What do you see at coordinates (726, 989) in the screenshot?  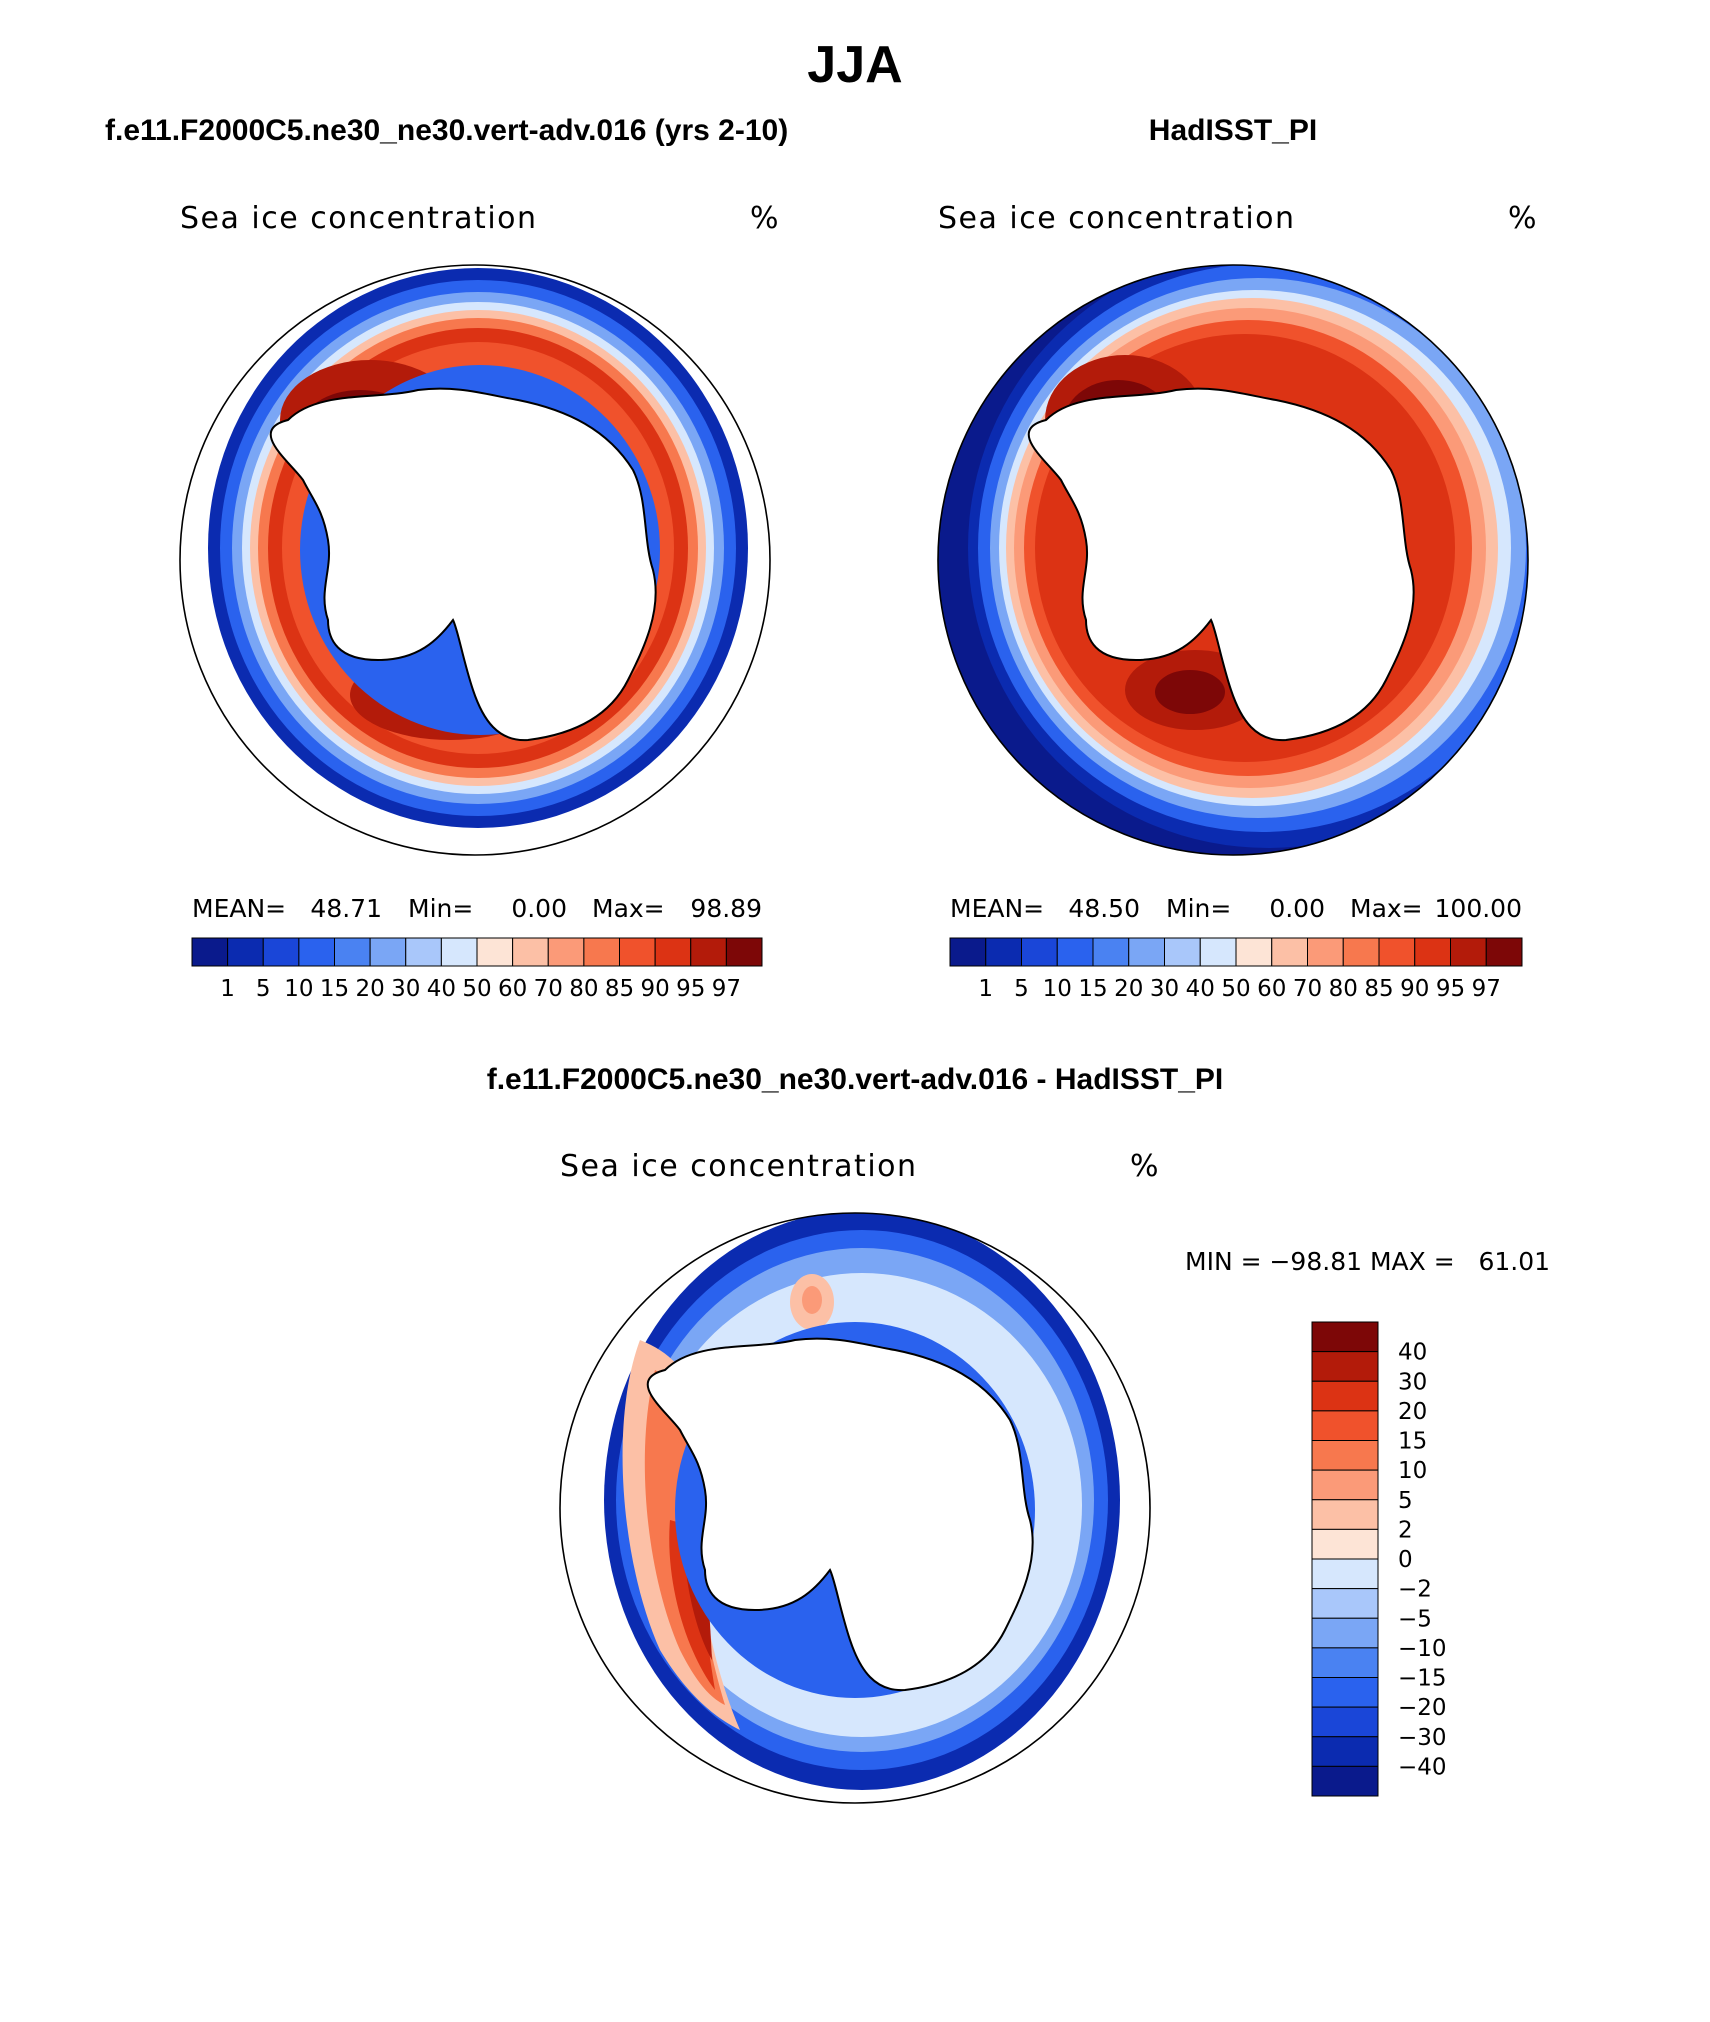 I see `colorbar-label: 97` at bounding box center [726, 989].